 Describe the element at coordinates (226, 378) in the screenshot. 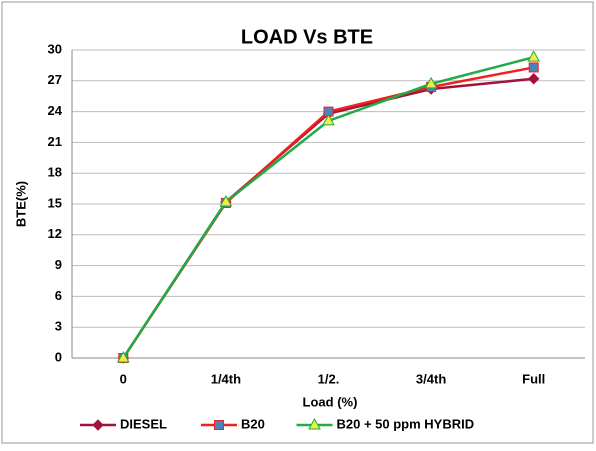

I see `x-tick-label: 1/4th` at that location.